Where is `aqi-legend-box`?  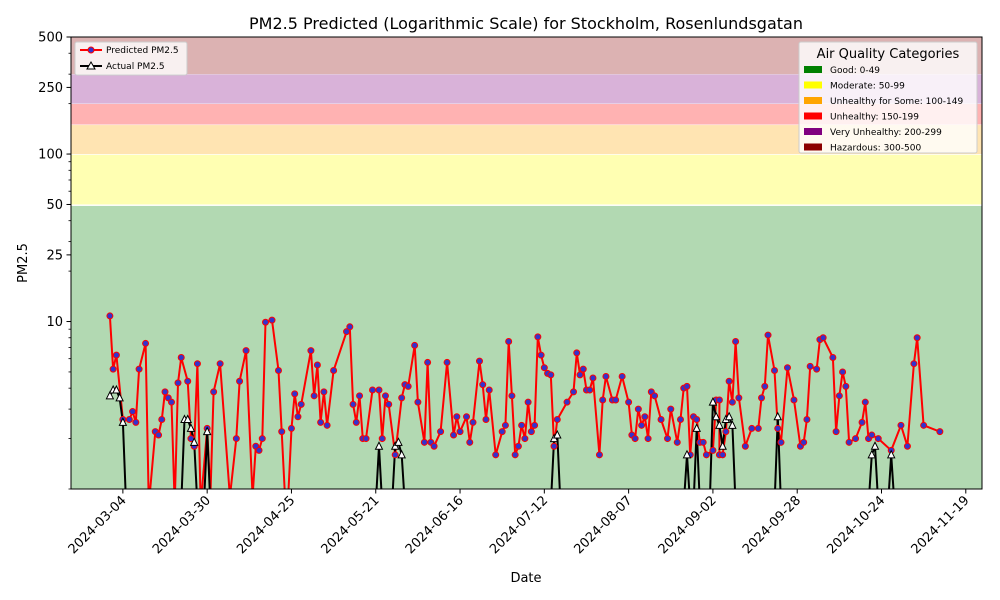 aqi-legend-box is located at coordinates (888, 97).